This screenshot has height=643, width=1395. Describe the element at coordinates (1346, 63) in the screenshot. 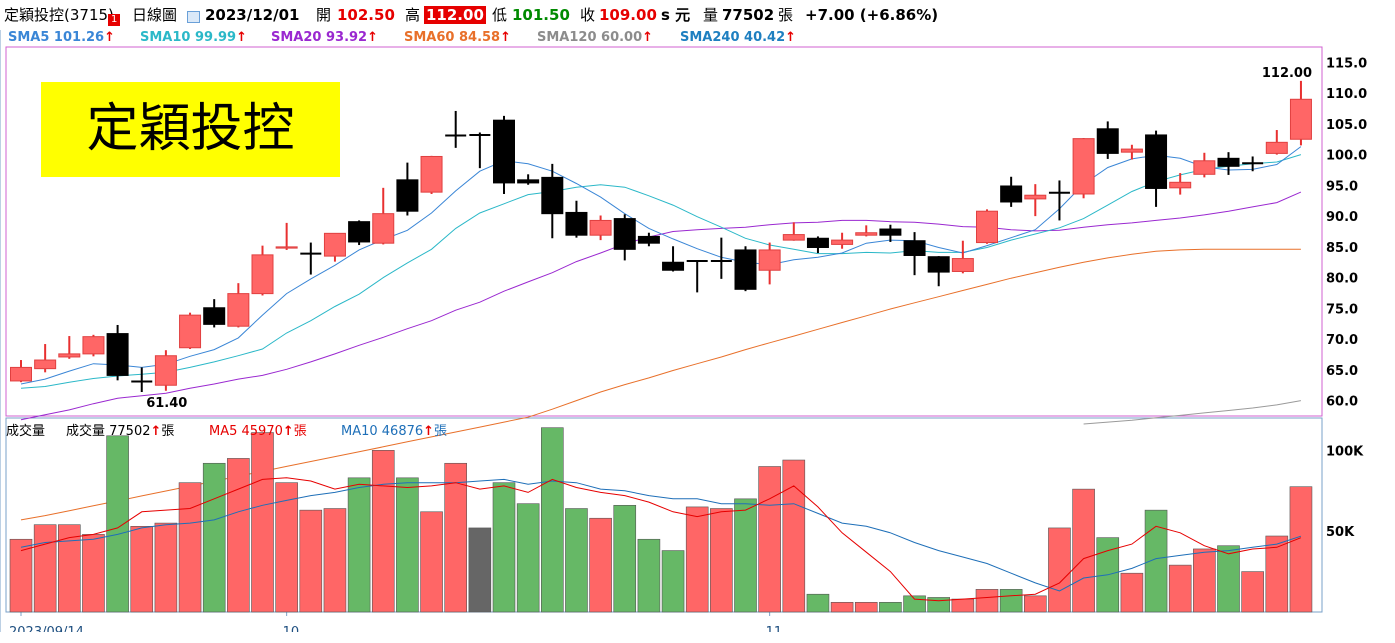

I see `price-tick-label: 115.0` at that location.